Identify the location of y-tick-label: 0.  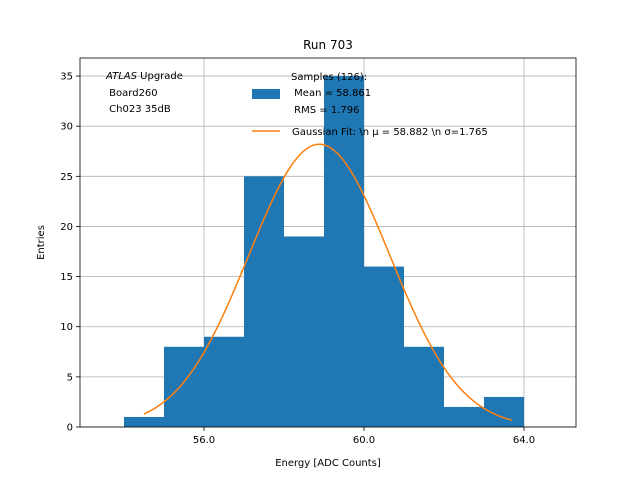
(70, 428).